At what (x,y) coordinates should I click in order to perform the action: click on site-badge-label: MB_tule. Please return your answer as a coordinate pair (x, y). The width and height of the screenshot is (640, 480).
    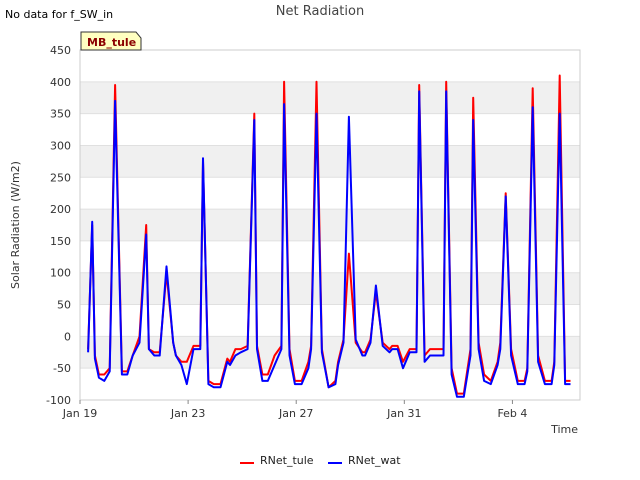
    Looking at the image, I should click on (111, 42).